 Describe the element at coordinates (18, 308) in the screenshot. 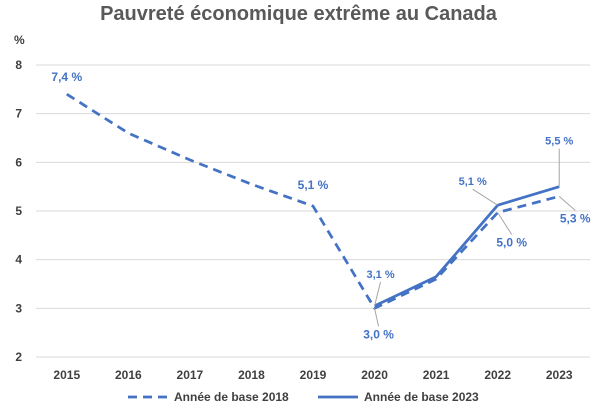

I see `y-tick-label: 3` at that location.